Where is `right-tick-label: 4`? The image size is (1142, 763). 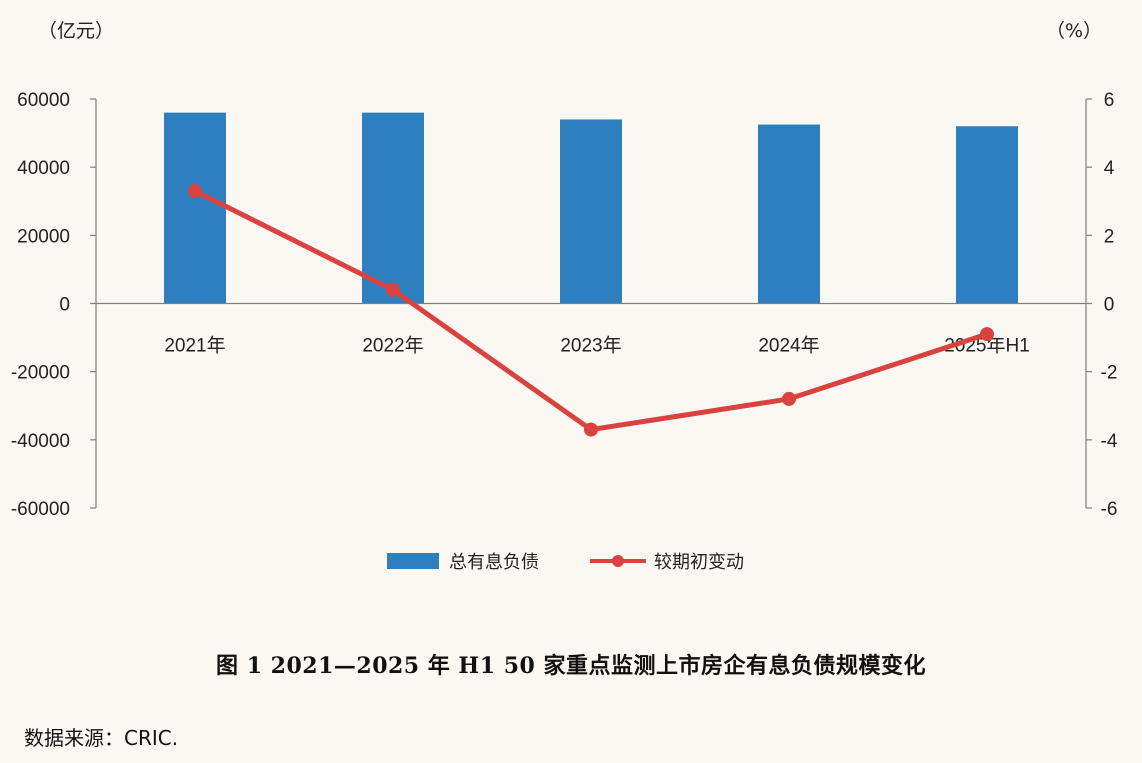
right-tick-label: 4 is located at coordinates (1109, 168).